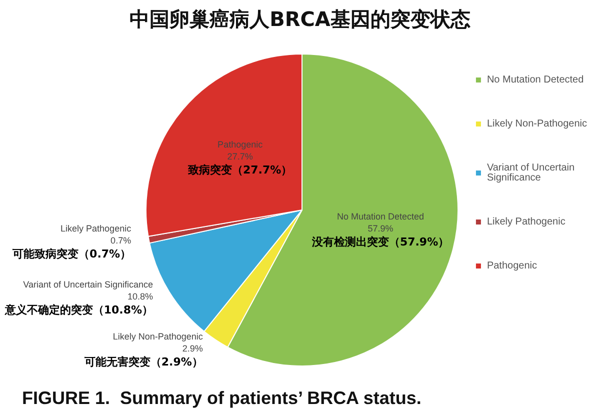 Image resolution: width=600 pixels, height=413 pixels. I want to click on slice-label: Variant of Uncertain Significance, so click(88, 285).